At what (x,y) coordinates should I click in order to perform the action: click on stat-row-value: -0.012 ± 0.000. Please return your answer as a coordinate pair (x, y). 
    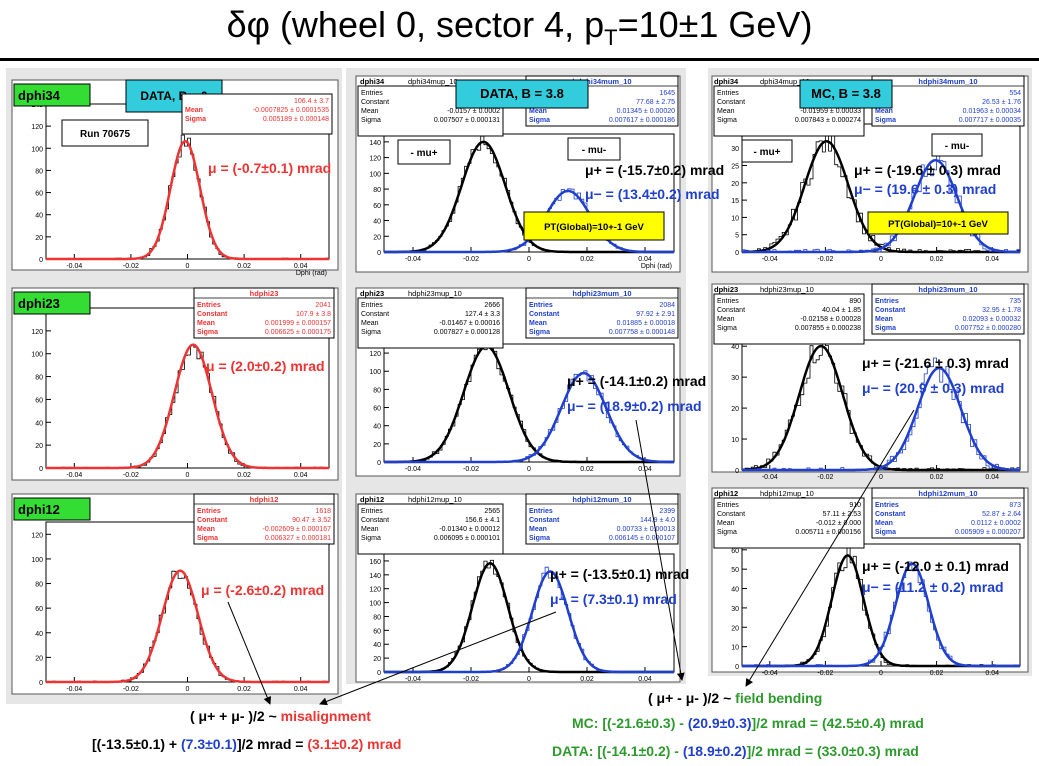
    Looking at the image, I should click on (838, 523).